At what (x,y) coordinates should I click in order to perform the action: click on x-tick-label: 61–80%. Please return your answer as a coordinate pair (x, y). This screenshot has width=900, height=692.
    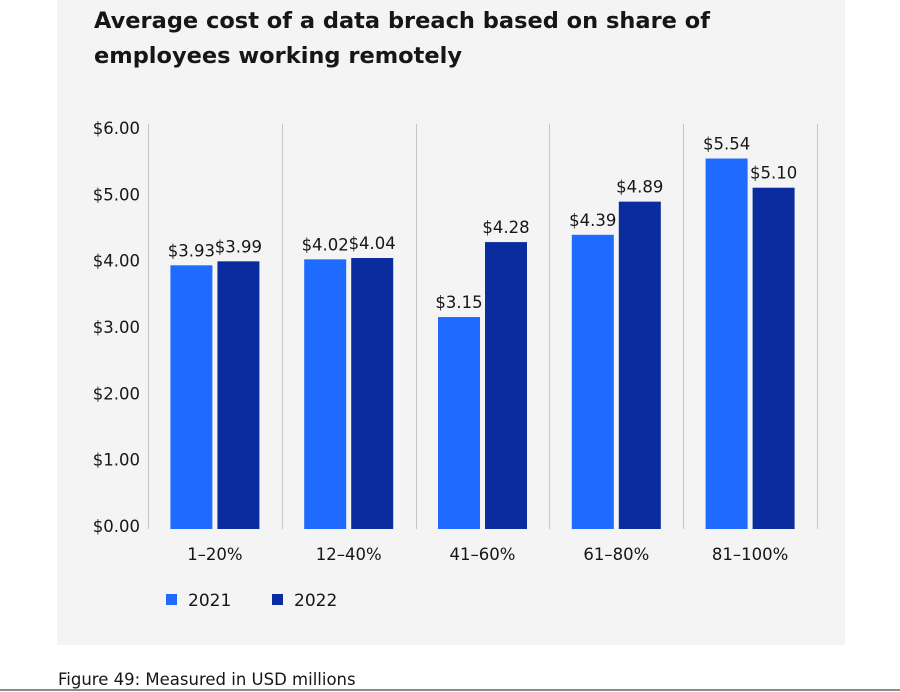
    Looking at the image, I should click on (616, 554).